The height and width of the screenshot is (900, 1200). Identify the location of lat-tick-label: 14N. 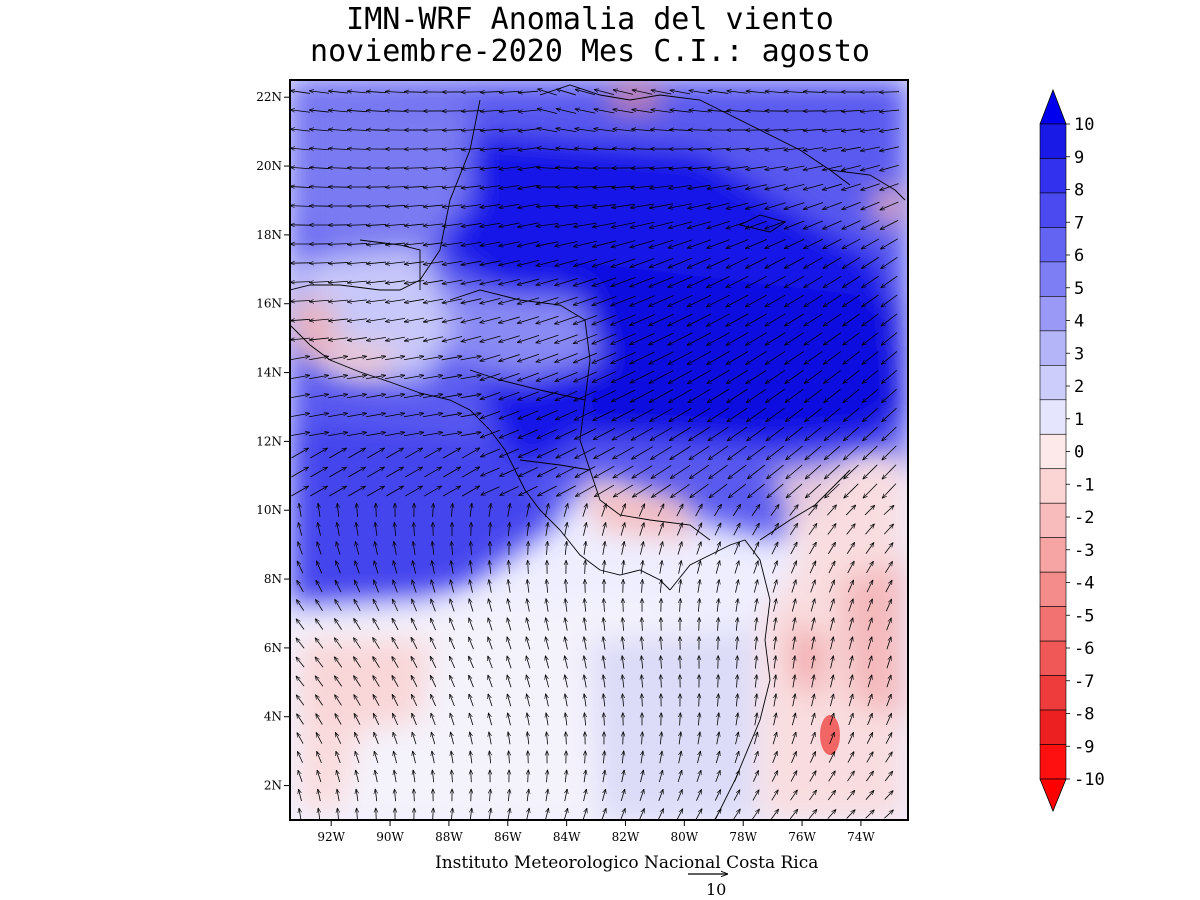
(269, 373).